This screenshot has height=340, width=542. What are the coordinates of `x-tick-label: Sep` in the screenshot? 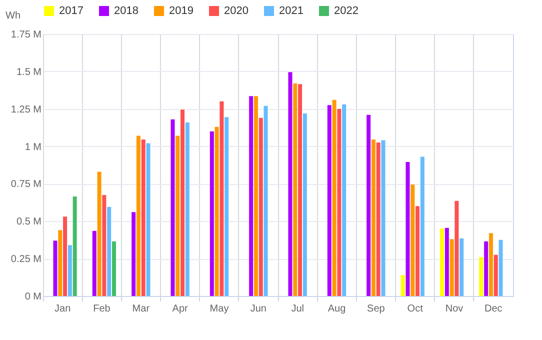 It's located at (376, 309).